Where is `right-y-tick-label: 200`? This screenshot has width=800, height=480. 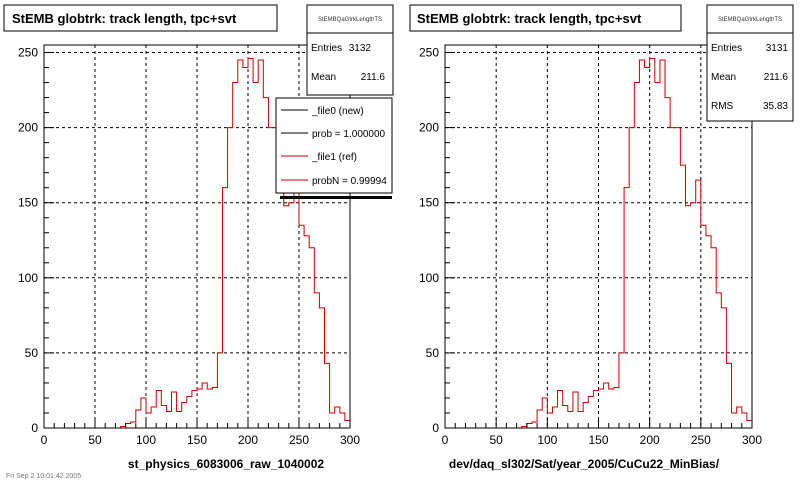 right-y-tick-label: 200 is located at coordinates (429, 128).